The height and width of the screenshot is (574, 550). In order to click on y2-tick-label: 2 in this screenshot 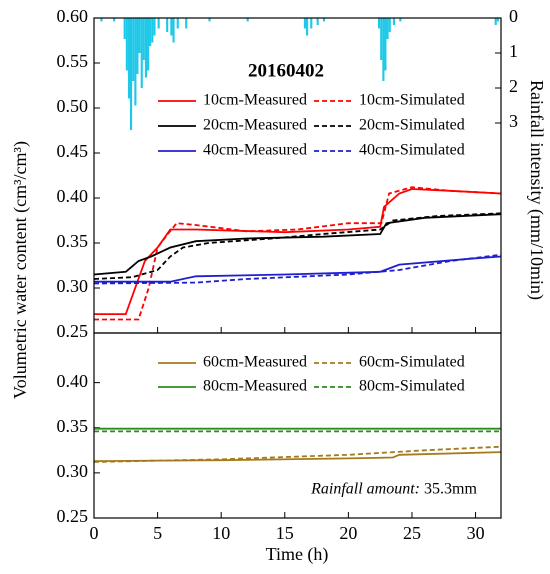, I will do `click(513, 86)`.